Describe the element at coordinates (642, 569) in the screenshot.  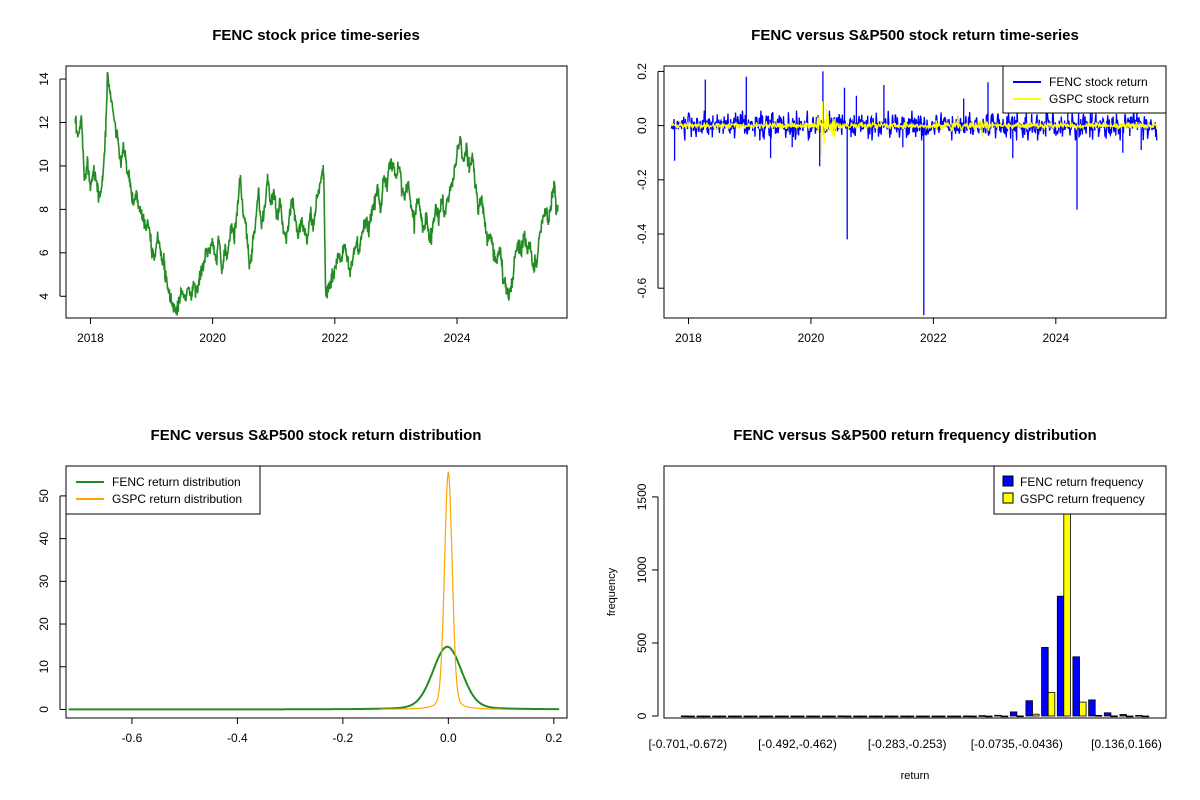
I see `y-tick-label: 1000` at that location.